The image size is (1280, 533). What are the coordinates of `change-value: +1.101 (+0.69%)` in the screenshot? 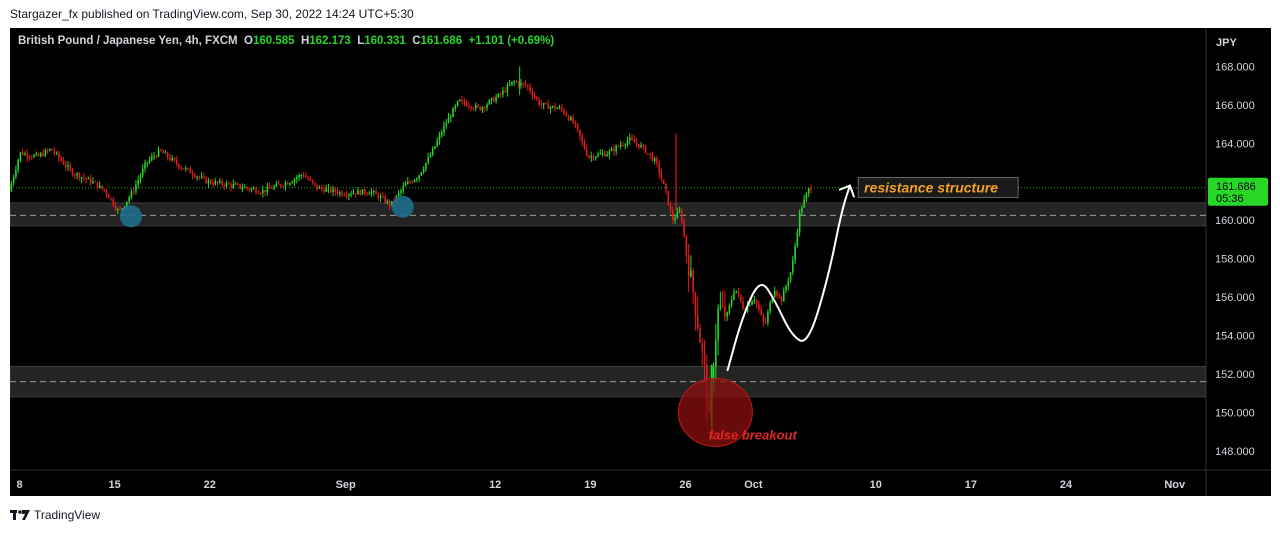 It's located at (511, 41).